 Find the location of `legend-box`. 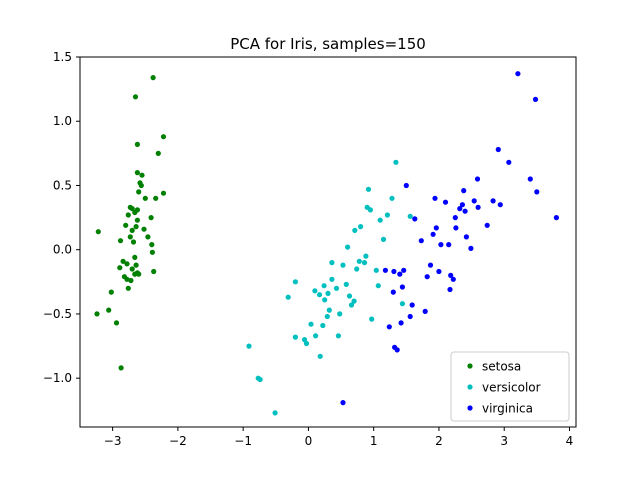

legend-box is located at coordinates (510, 386).